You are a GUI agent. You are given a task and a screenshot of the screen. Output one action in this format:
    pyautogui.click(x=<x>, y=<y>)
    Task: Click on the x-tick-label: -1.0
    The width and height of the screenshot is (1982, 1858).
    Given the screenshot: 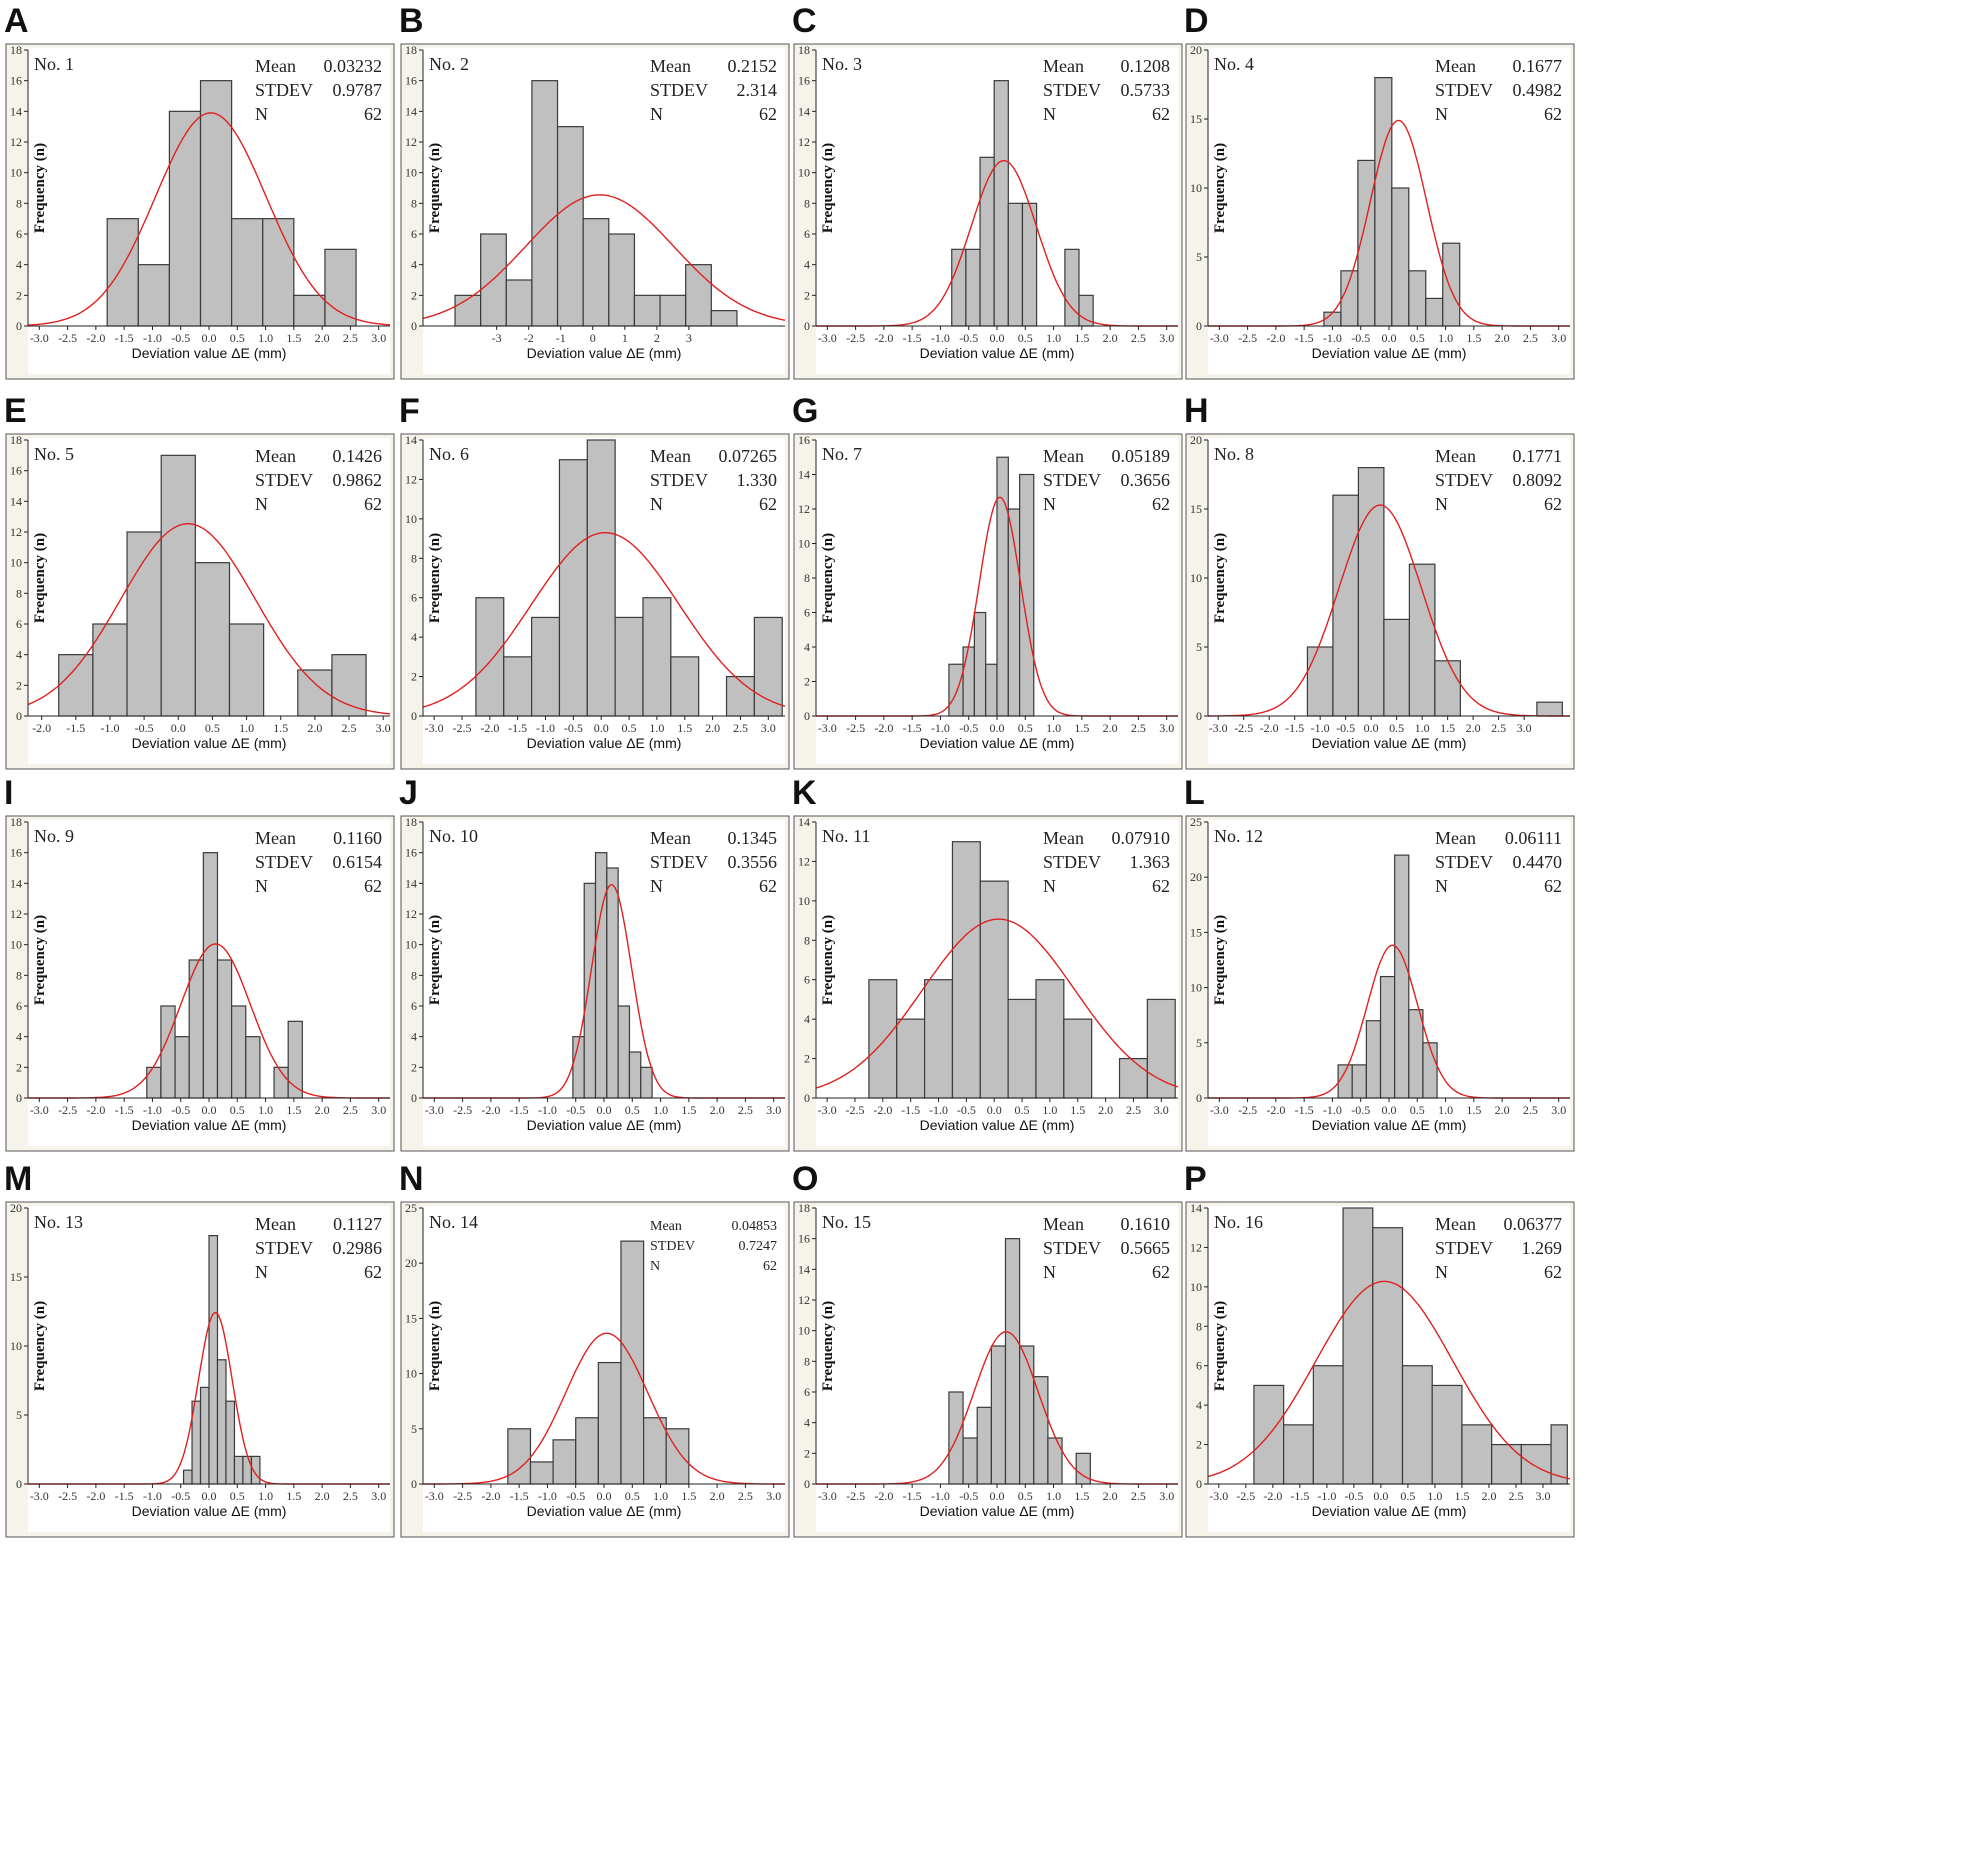 What is the action you would take?
    pyautogui.click(x=1332, y=338)
    